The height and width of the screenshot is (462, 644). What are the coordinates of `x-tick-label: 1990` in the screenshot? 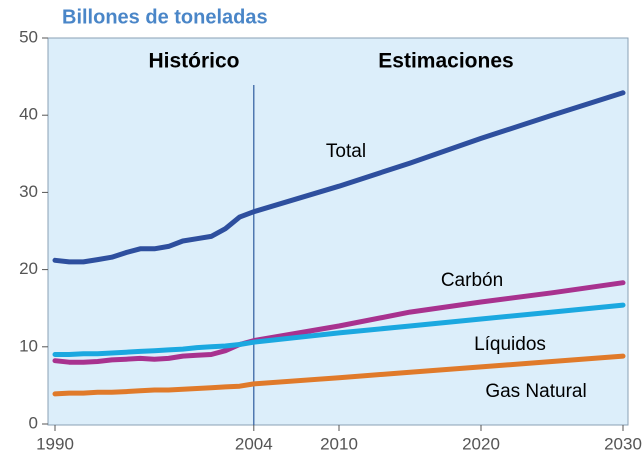 It's located at (55, 443).